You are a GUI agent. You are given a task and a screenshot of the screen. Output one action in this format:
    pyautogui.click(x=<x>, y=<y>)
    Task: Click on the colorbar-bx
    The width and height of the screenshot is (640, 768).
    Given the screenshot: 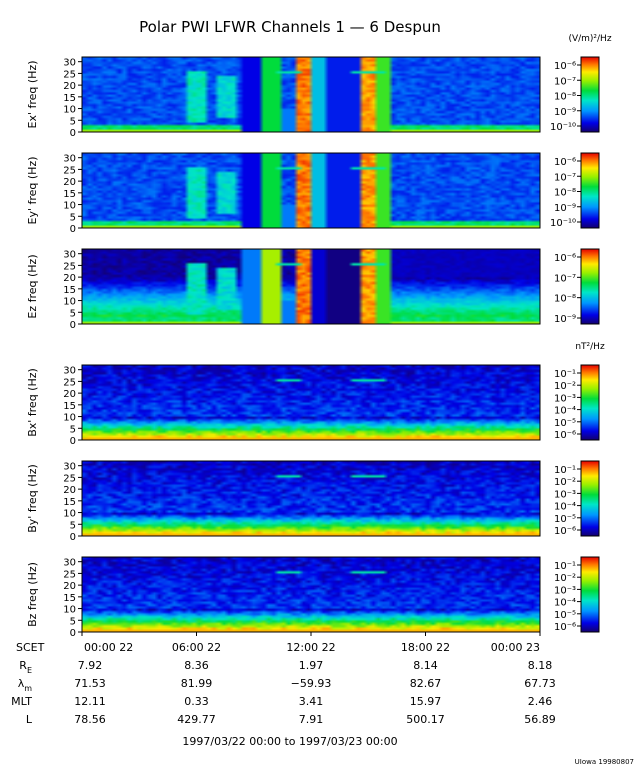 What is the action you would take?
    pyautogui.click(x=590, y=402)
    